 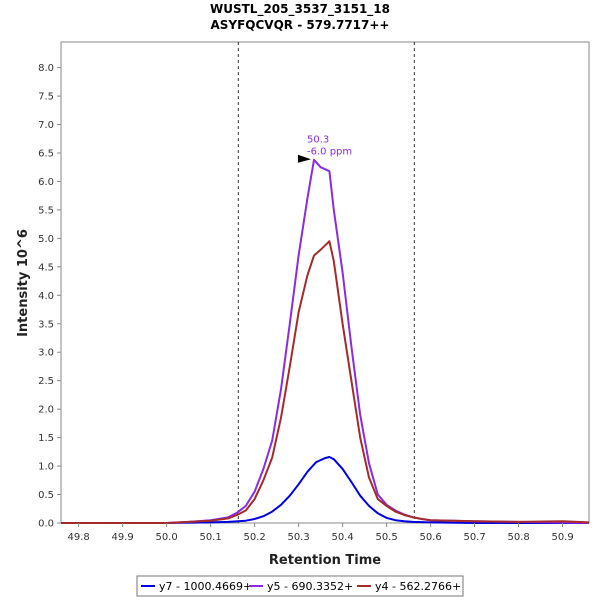 What do you see at coordinates (46, 410) in the screenshot?
I see `y-tick-label: 2.0` at bounding box center [46, 410].